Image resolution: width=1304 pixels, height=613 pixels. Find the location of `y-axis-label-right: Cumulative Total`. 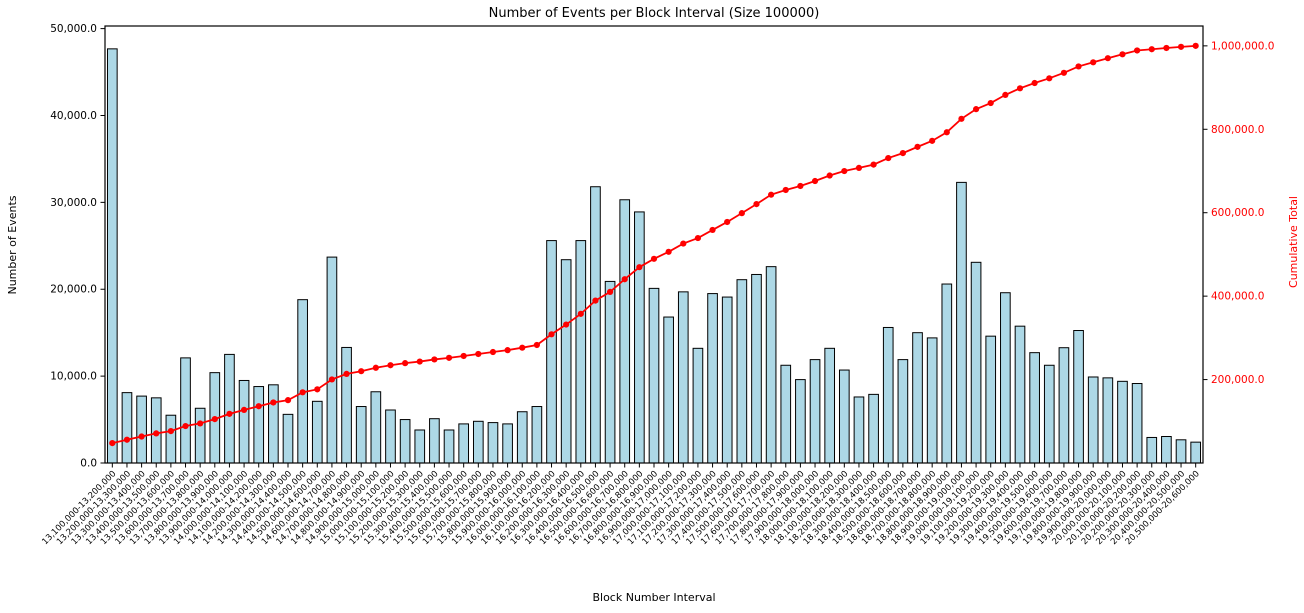

y-axis-label-right: Cumulative Total is located at coordinates (1293, 242).